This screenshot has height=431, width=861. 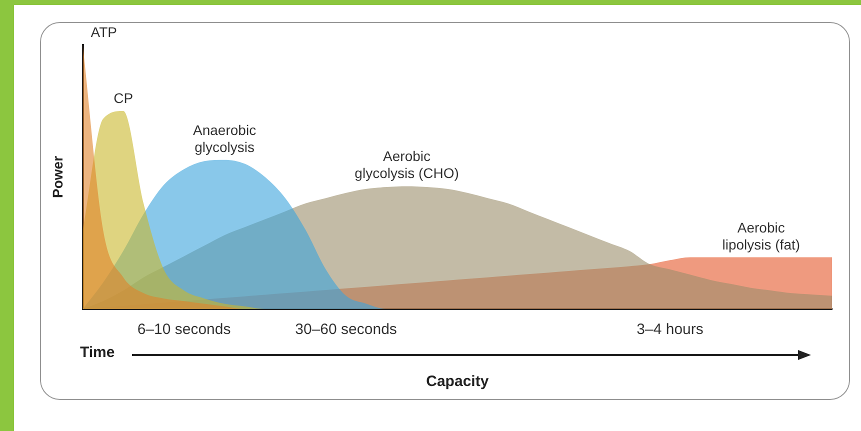 I want to click on series-label: CP, so click(x=124, y=98).